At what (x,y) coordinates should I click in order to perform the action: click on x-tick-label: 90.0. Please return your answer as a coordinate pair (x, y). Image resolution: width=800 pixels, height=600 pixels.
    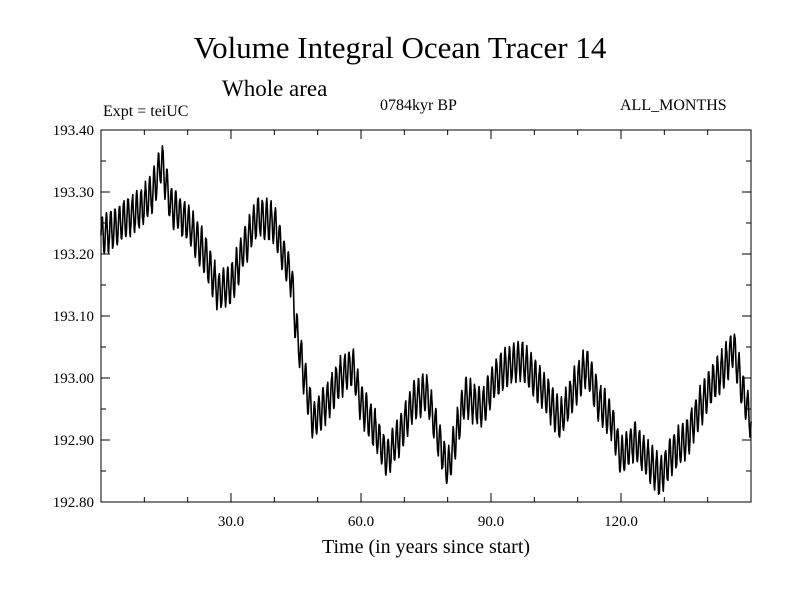
    Looking at the image, I should click on (491, 522).